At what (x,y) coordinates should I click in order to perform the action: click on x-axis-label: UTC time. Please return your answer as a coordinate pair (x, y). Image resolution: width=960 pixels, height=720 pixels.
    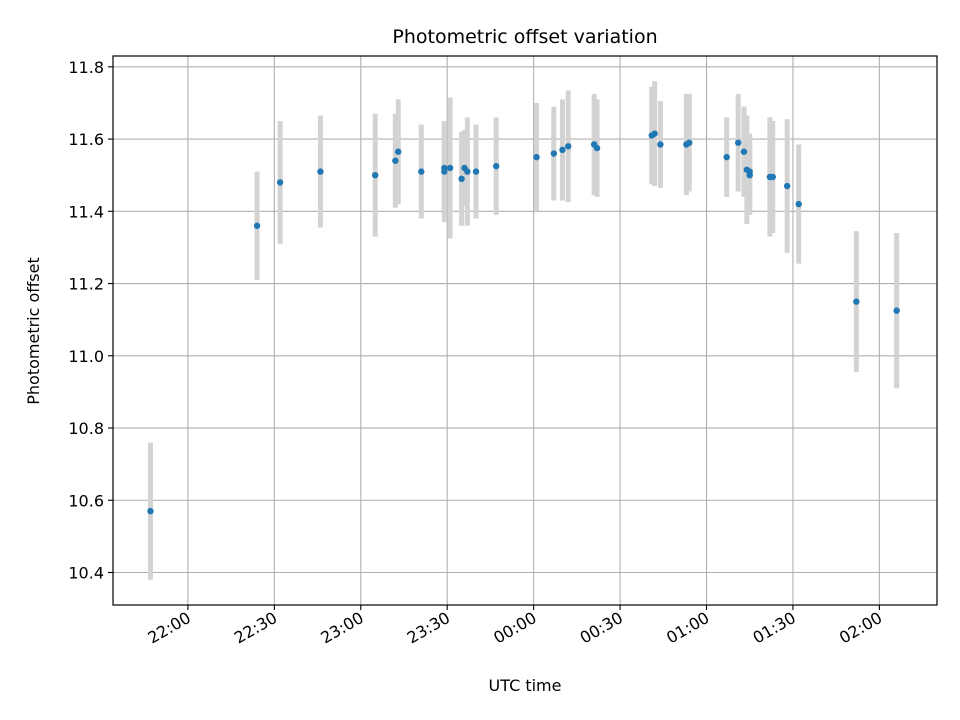
    Looking at the image, I should click on (525, 685).